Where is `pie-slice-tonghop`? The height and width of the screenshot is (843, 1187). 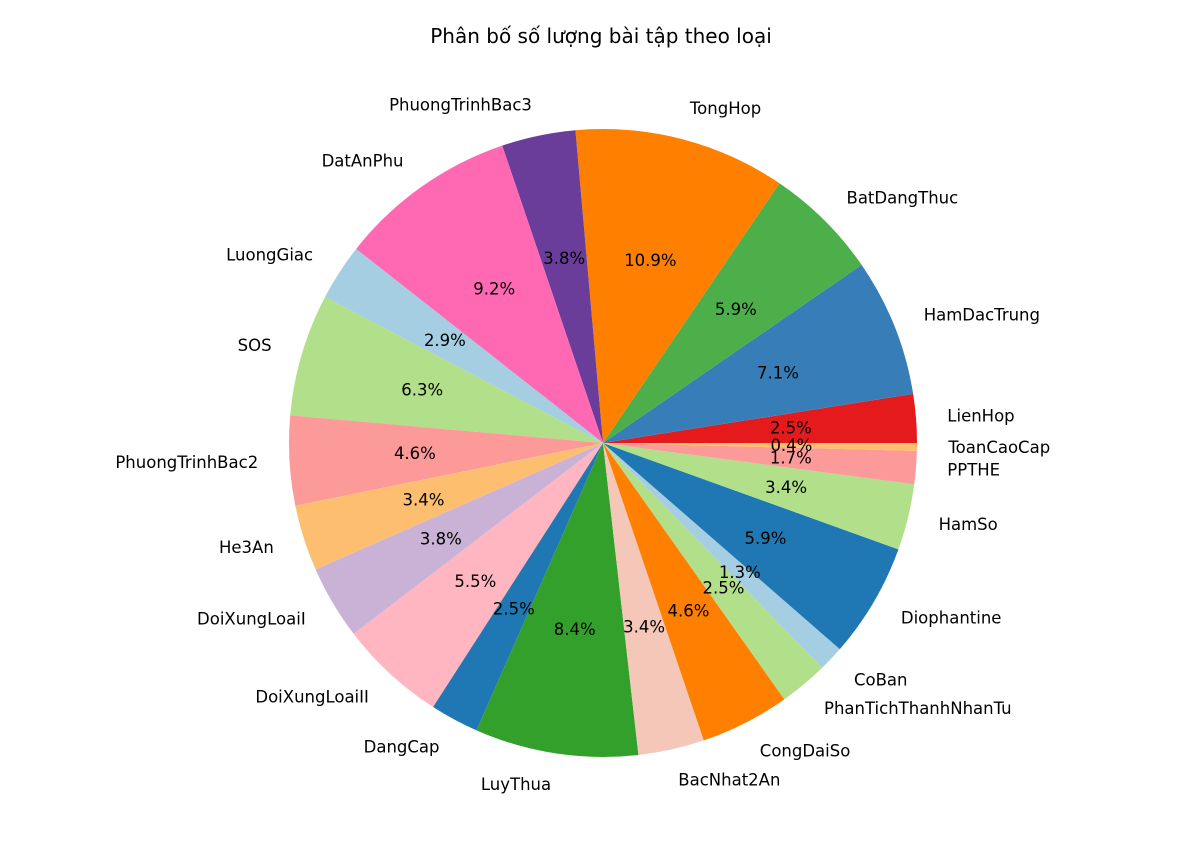 pie-slice-tonghop is located at coordinates (677, 285).